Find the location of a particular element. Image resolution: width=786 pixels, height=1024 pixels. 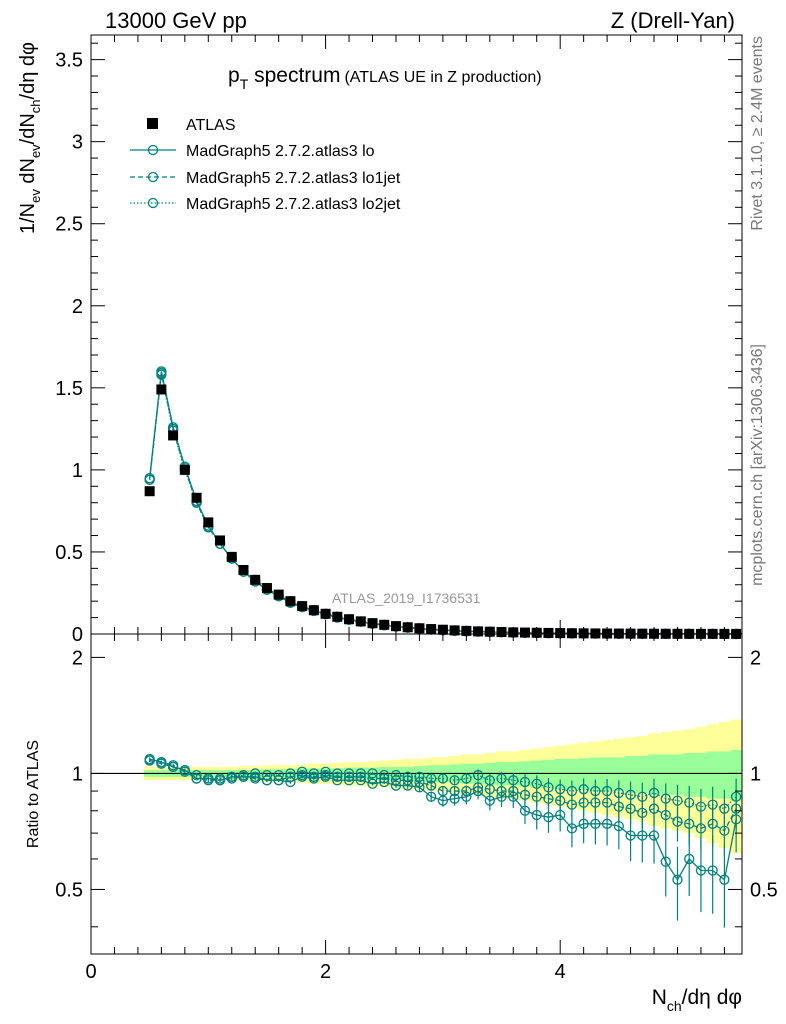

main-ytick-label: 3.5 is located at coordinates (69, 61).